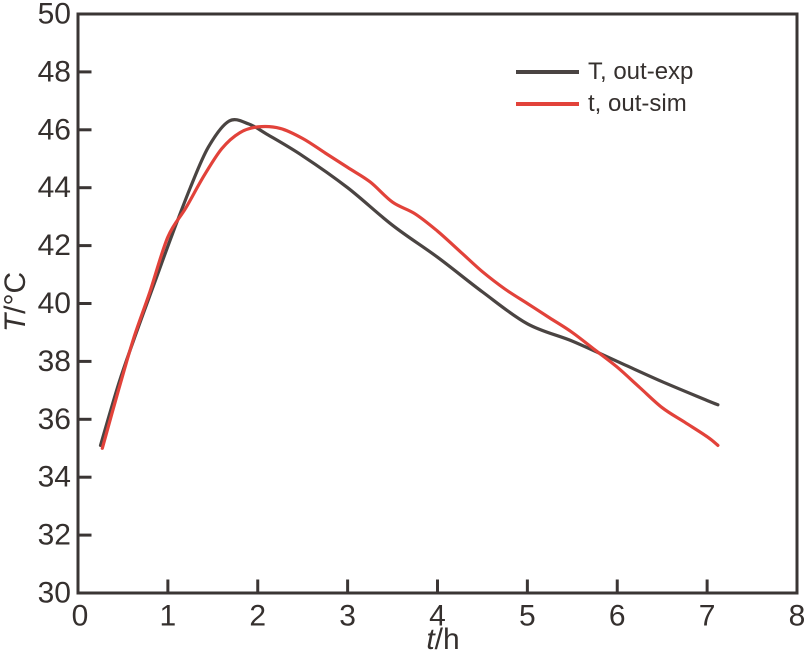 The width and height of the screenshot is (806, 654). What do you see at coordinates (347, 616) in the screenshot?
I see `x-tick-label-3: 3` at bounding box center [347, 616].